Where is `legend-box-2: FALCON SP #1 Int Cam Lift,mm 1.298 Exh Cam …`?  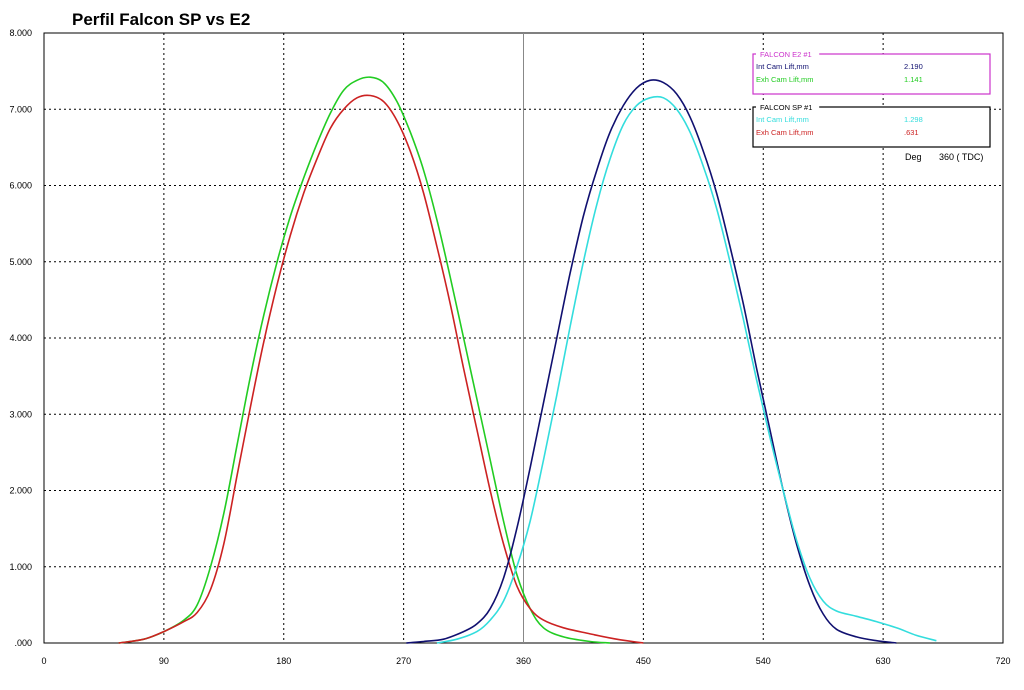 legend-box-2: FALCON SP #1 Int Cam Lift,mm 1.298 Exh Cam … is located at coordinates (871, 125).